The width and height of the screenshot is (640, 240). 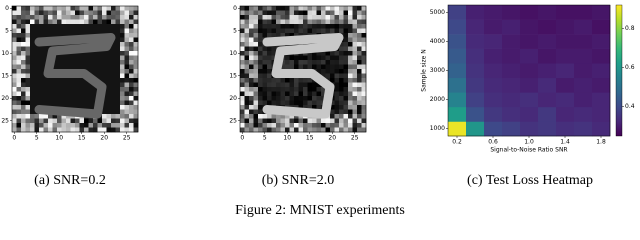 I want to click on x-tick-label: 25, so click(x=127, y=138).